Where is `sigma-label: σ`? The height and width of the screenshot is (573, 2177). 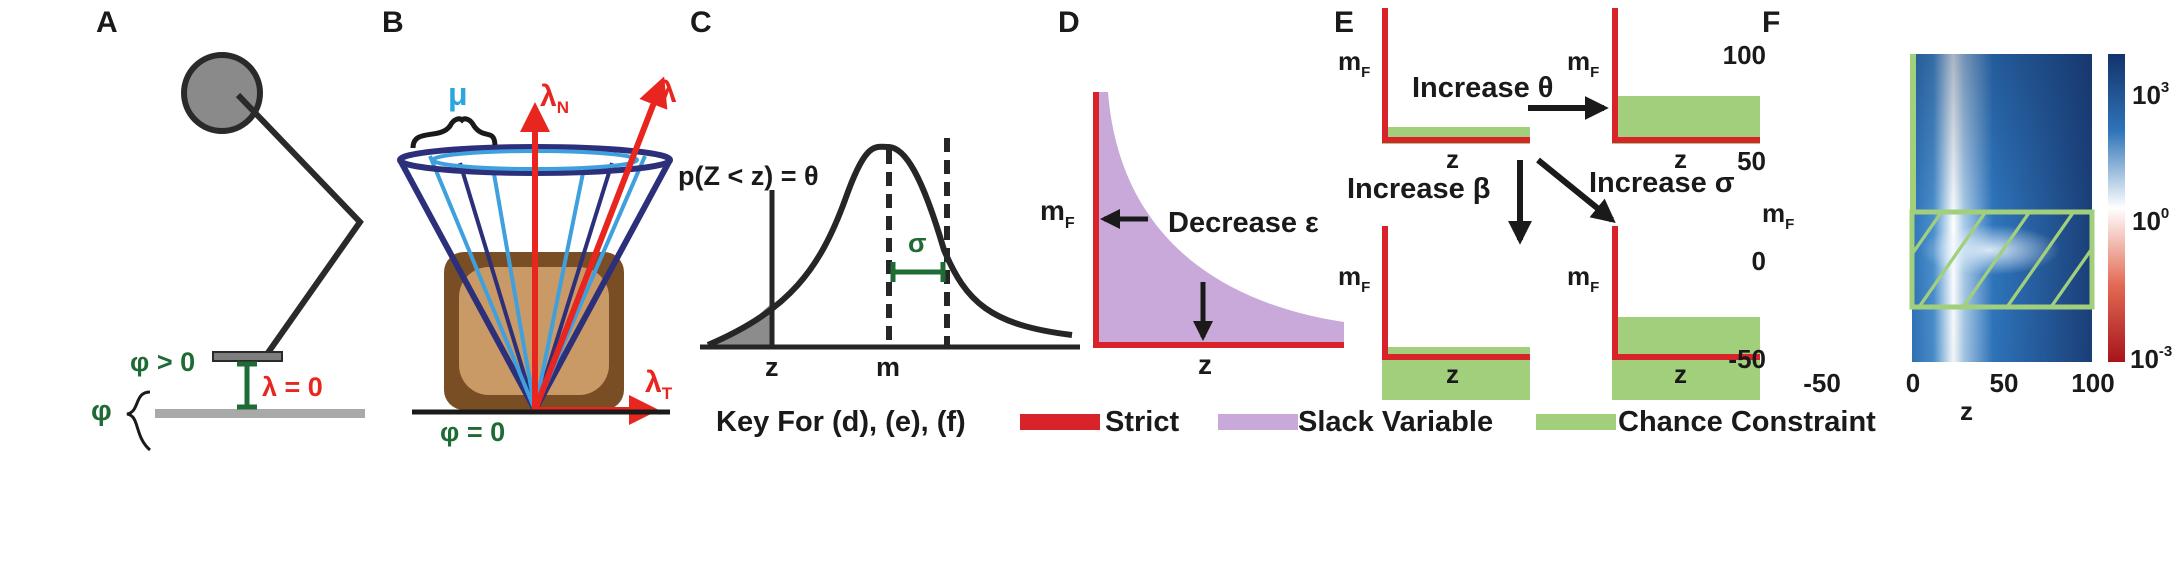
sigma-label: σ is located at coordinates (917, 243).